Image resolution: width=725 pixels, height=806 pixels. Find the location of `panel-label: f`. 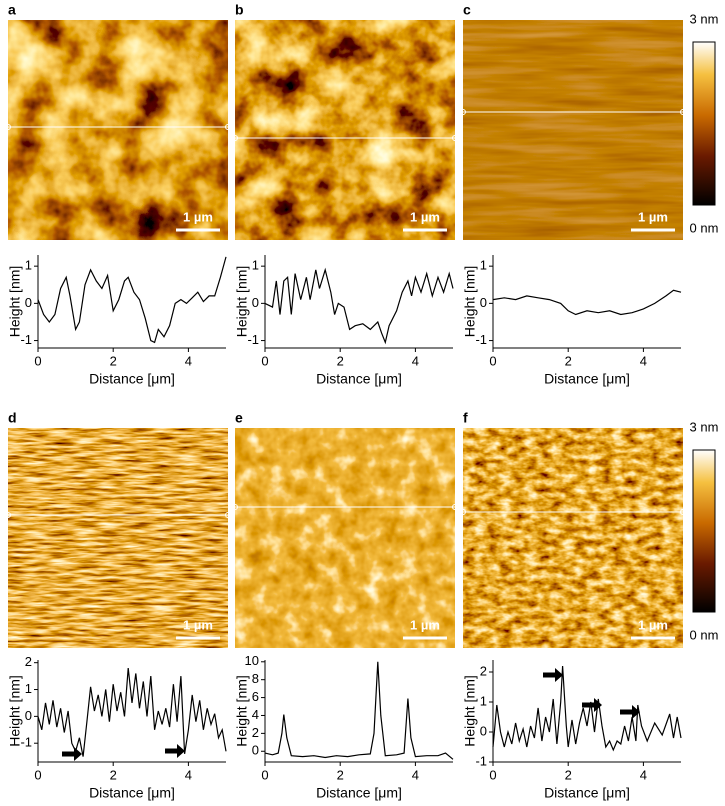

panel-label: f is located at coordinates (465, 418).